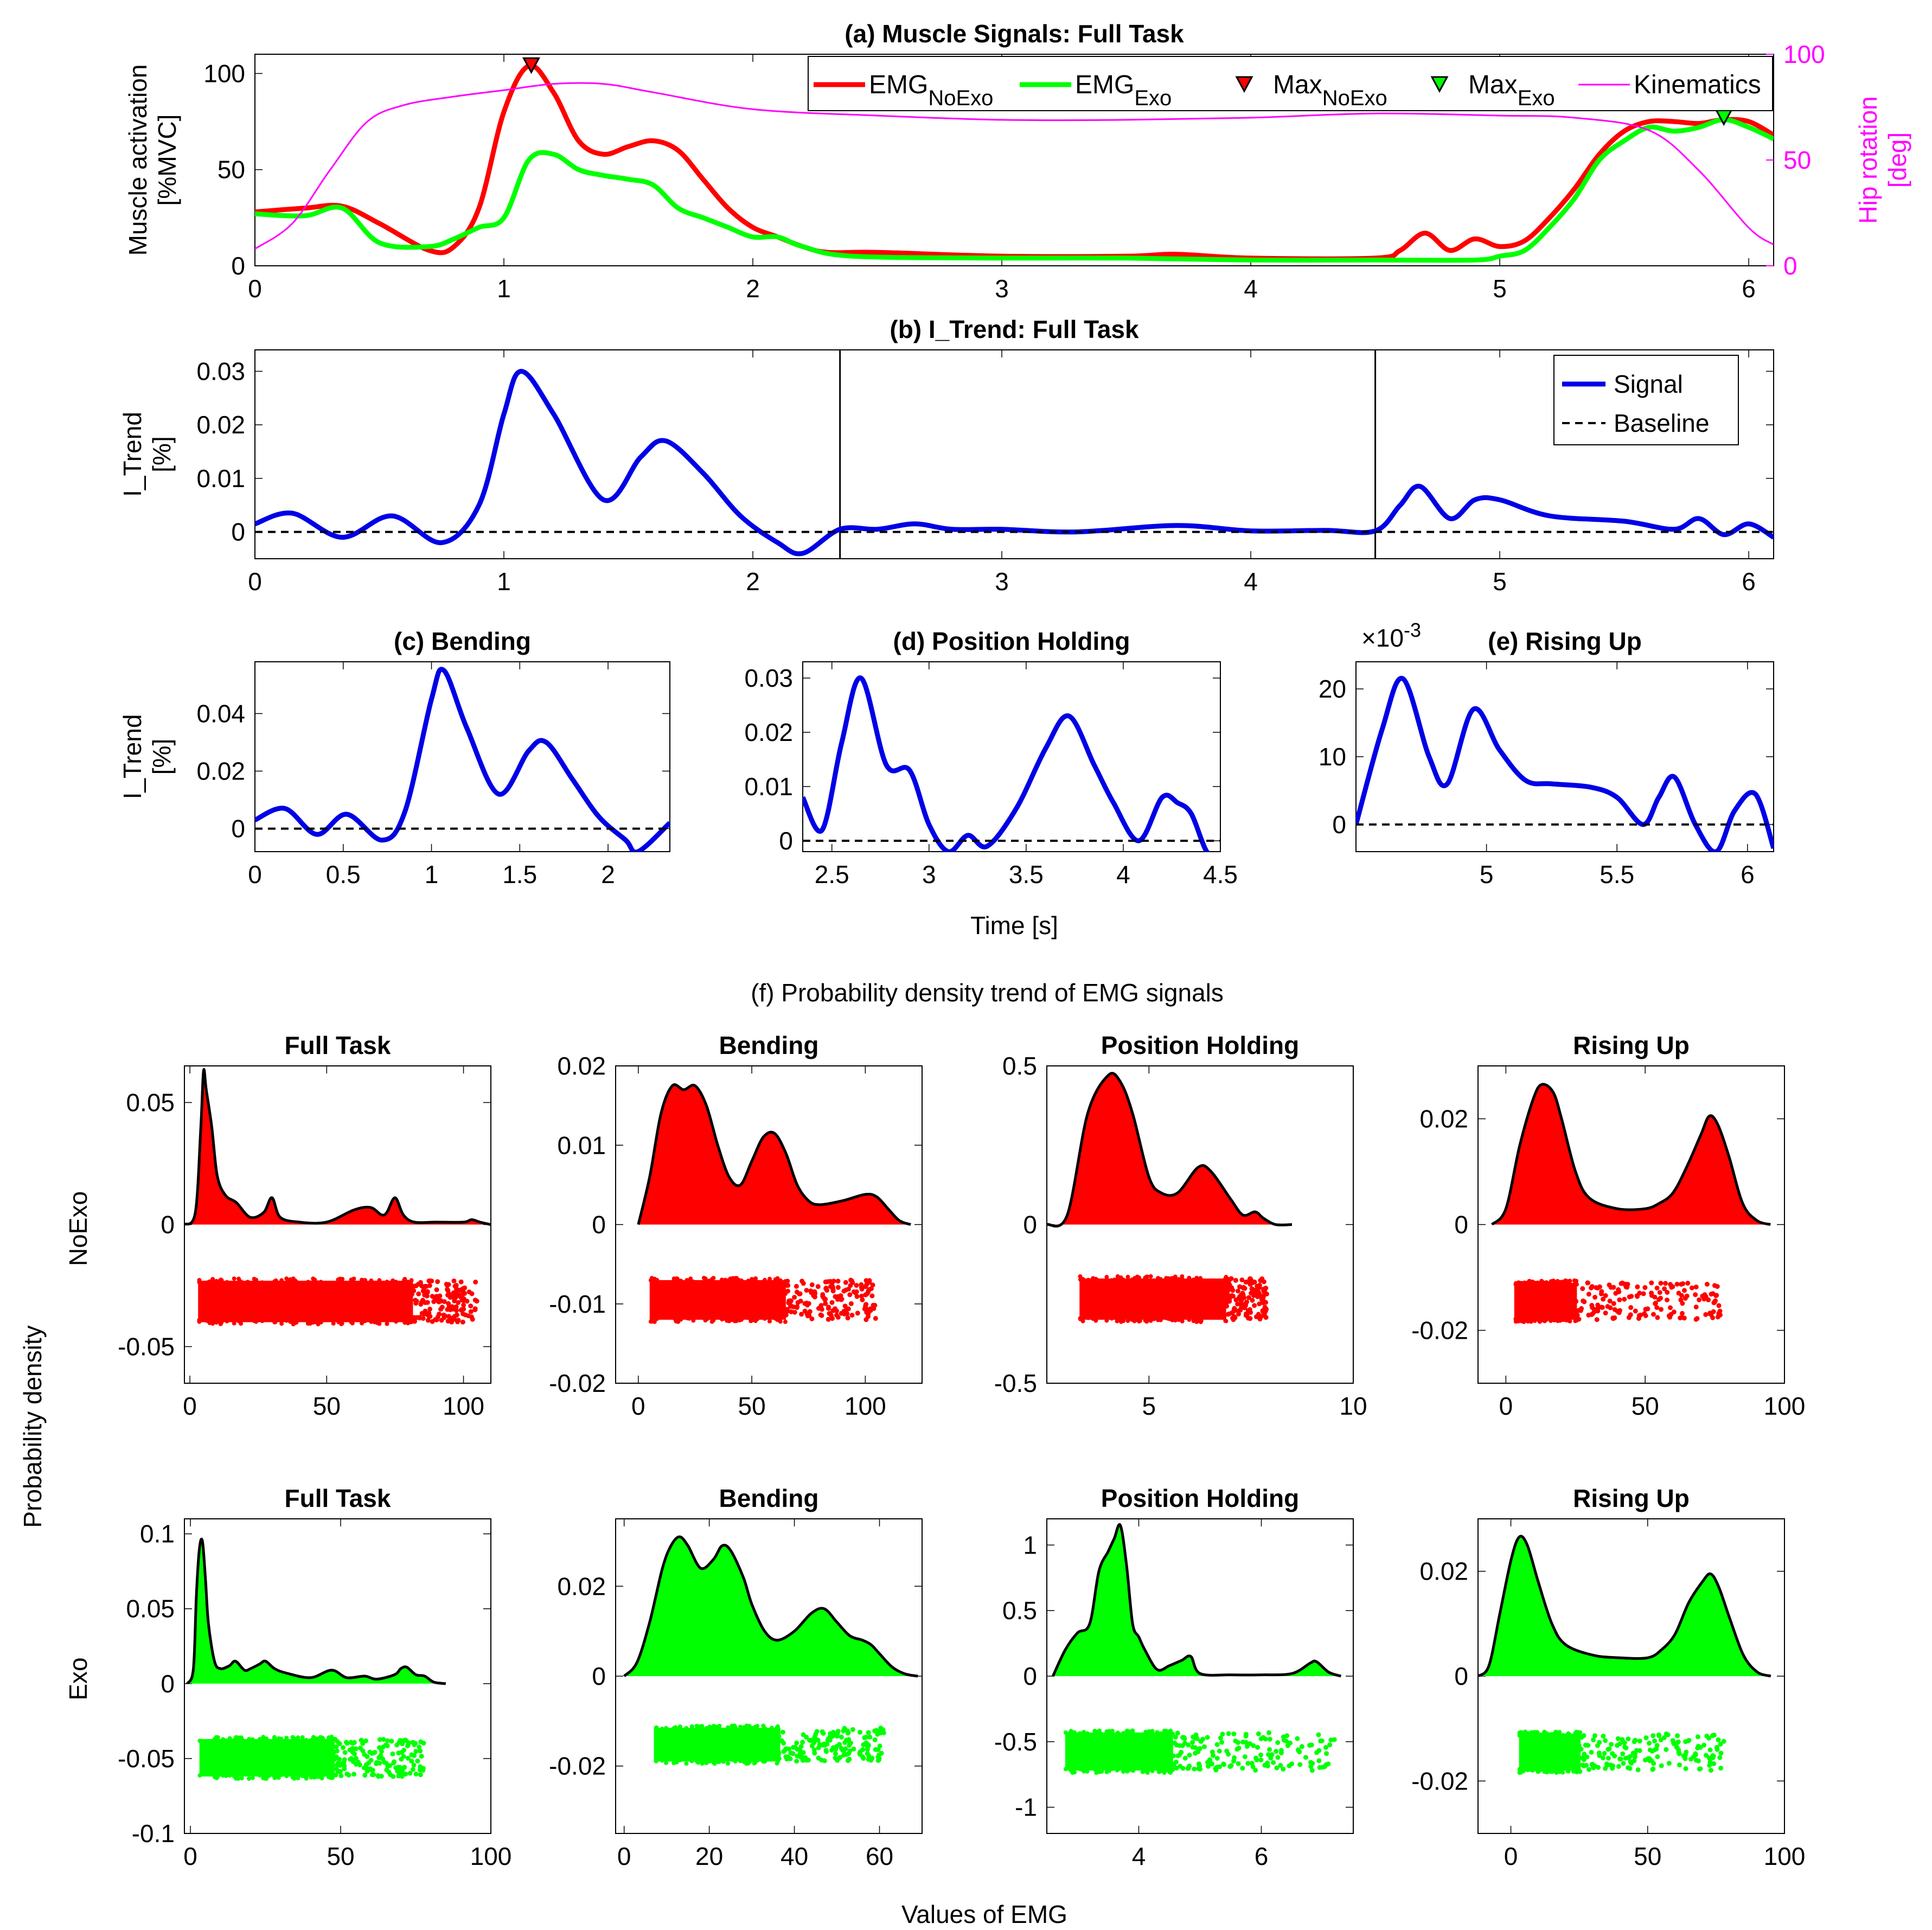 Image resolution: width=1932 pixels, height=1930 pixels. Describe the element at coordinates (157, 1534) in the screenshot. I see `y-tick-label: 0.1` at that location.